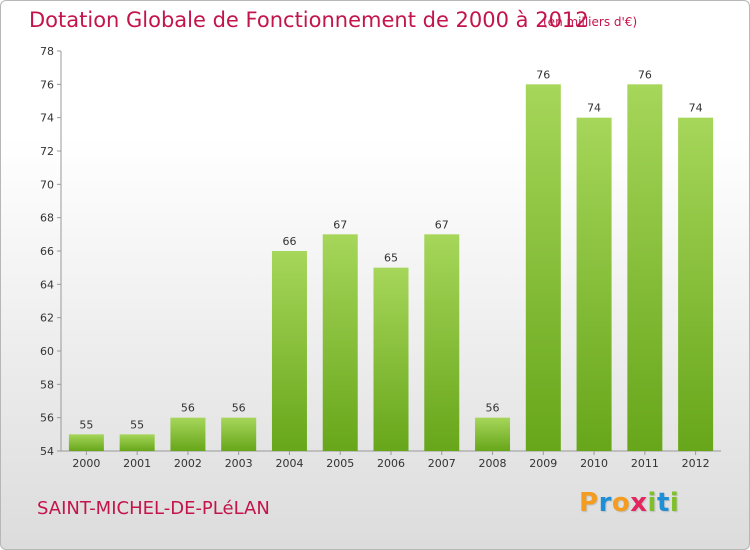 The image size is (750, 550). What do you see at coordinates (47, 218) in the screenshot?
I see `y-tick-label: 68` at bounding box center [47, 218].